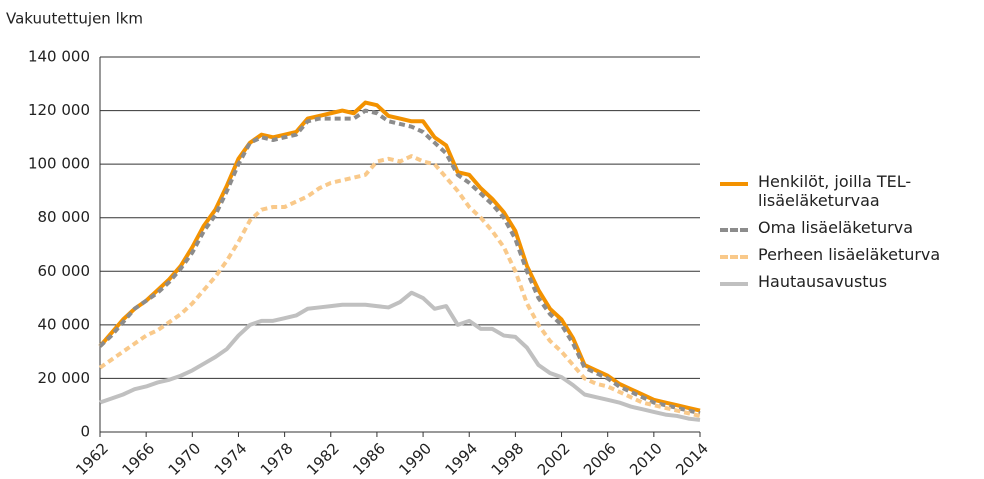  Describe the element at coordinates (369, 459) in the screenshot. I see `x-tick-label: 1986` at that location.